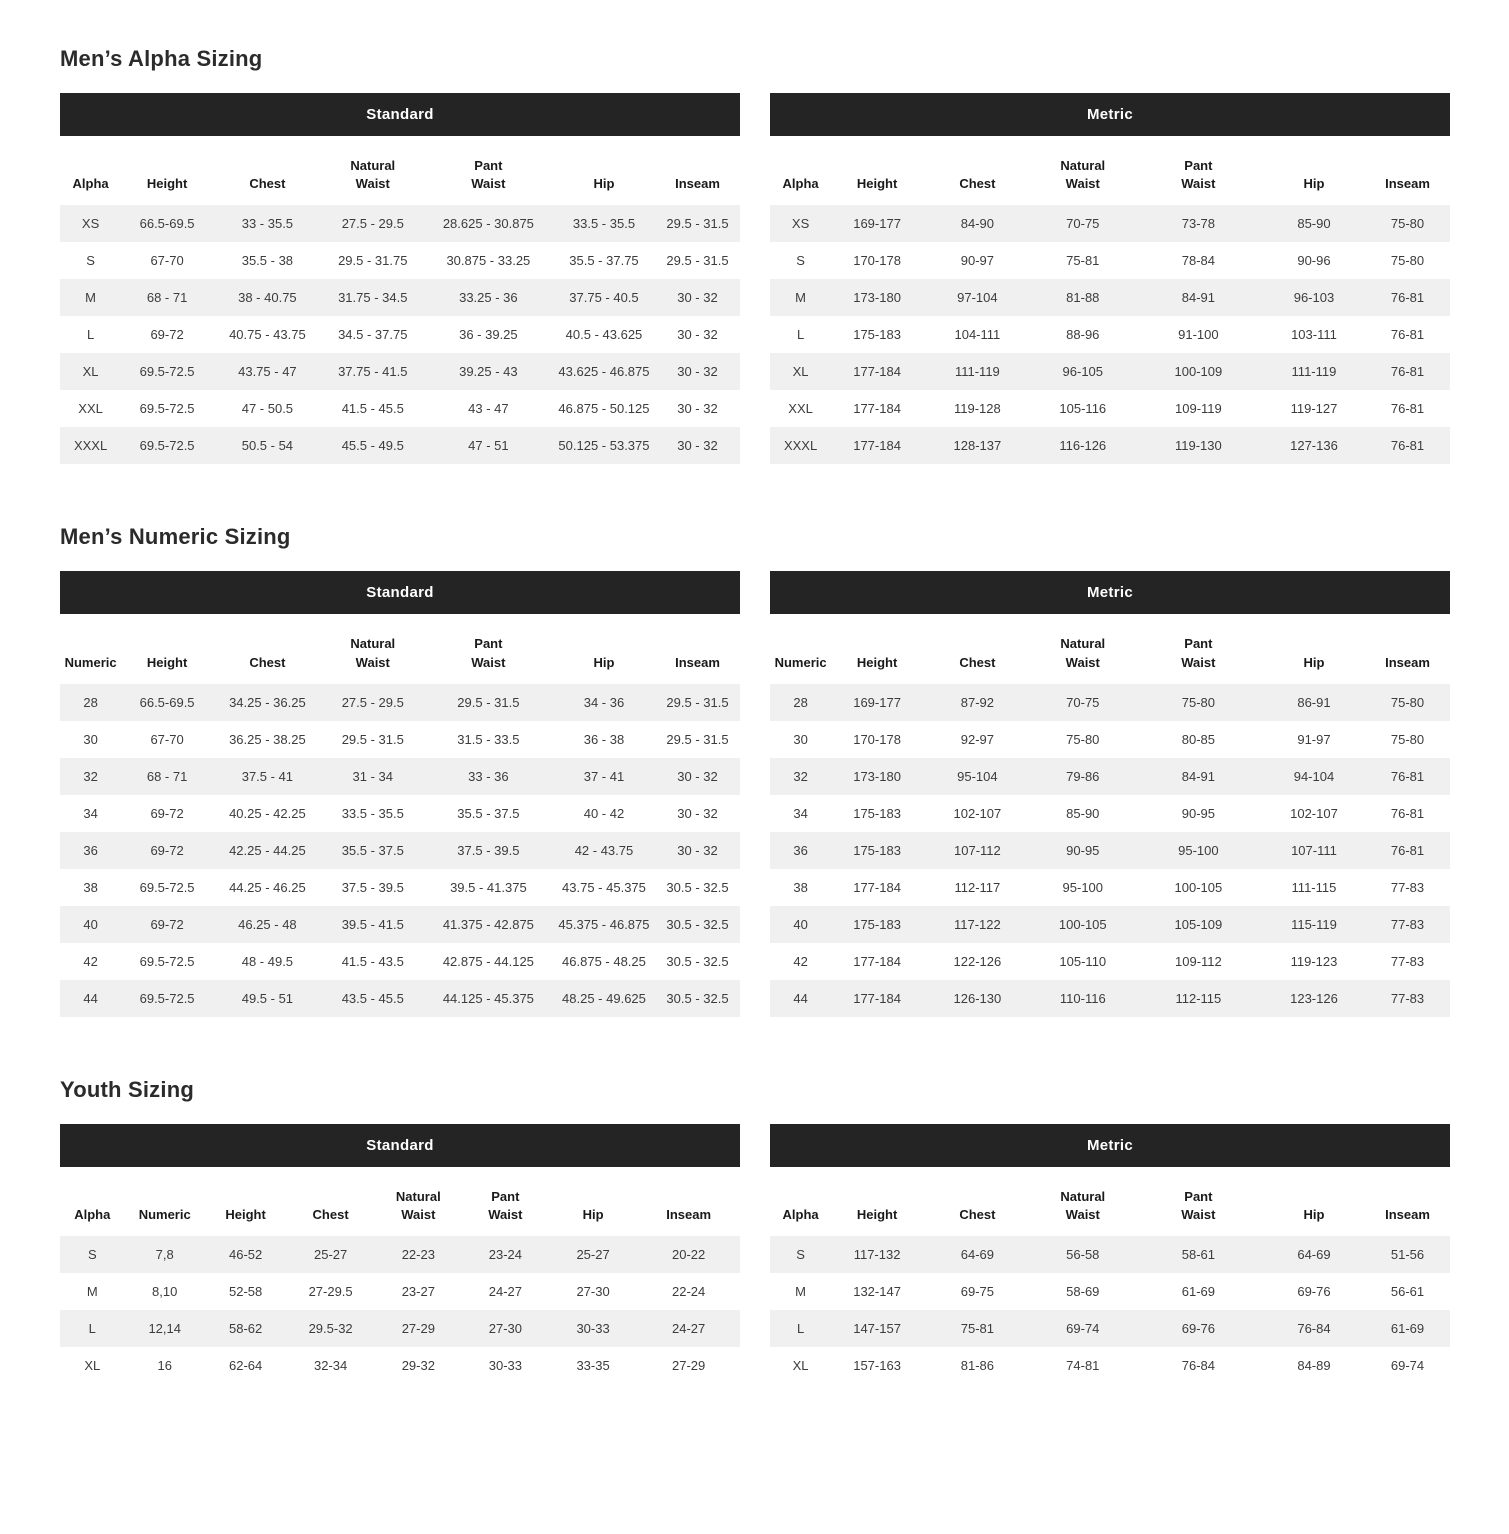 The image size is (1509, 1534). What do you see at coordinates (800, 739) in the screenshot?
I see `table-cell: 30` at bounding box center [800, 739].